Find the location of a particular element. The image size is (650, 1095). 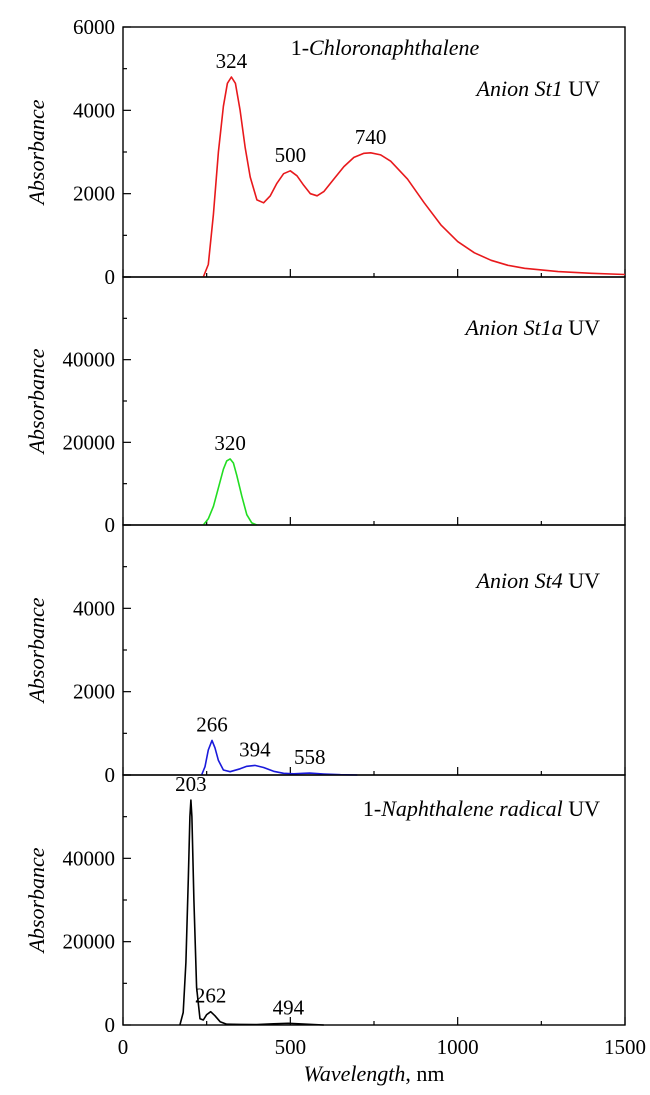

panel-3-title: Anion St4 UV is located at coordinates (538, 580).